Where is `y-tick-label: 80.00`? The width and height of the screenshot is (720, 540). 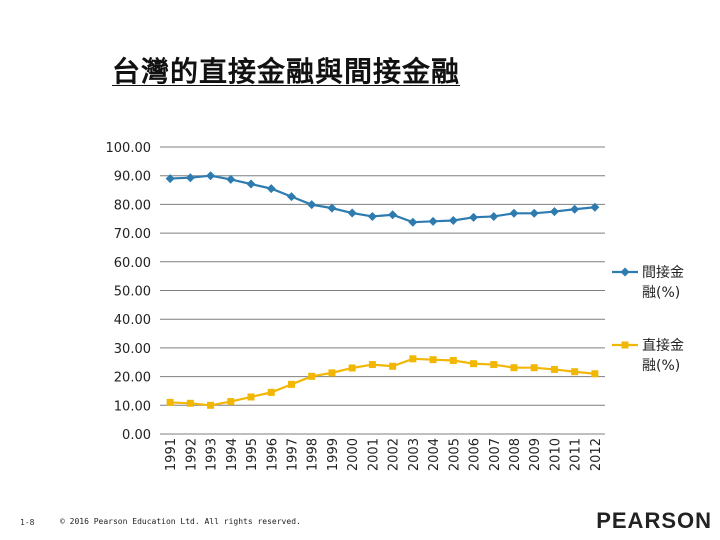
y-tick-label: 80.00 is located at coordinates (132, 205).